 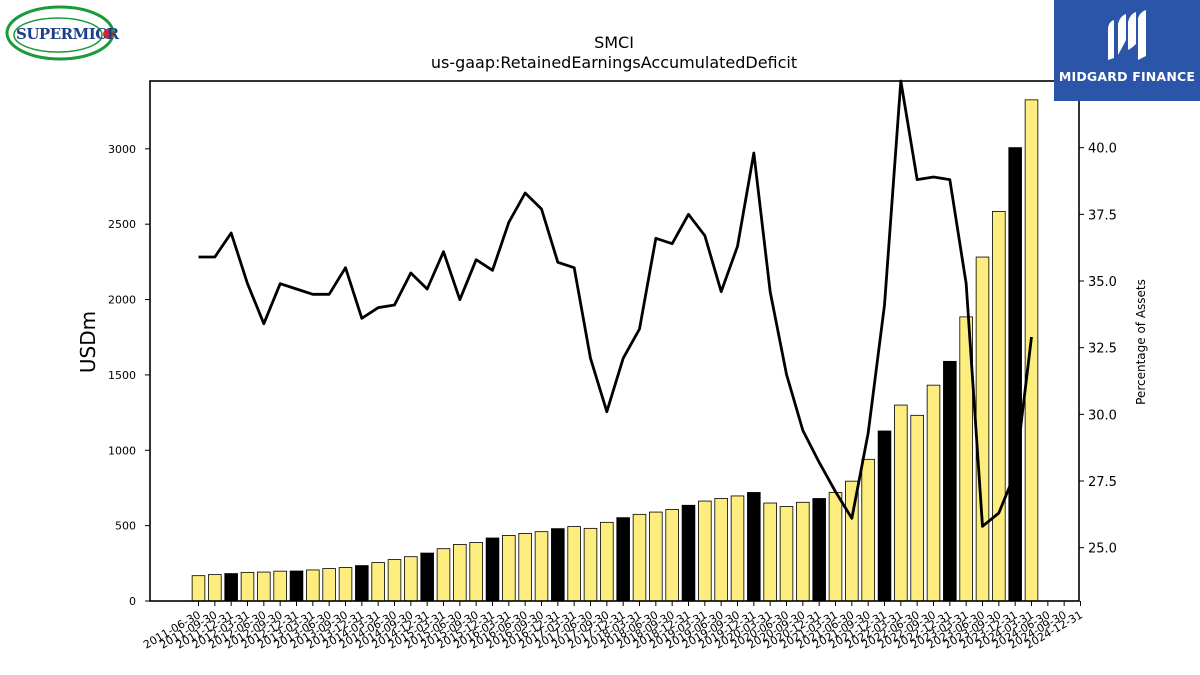 I want to click on midgard-logo: MIDGARD FINANCE, so click(x=1127, y=50).